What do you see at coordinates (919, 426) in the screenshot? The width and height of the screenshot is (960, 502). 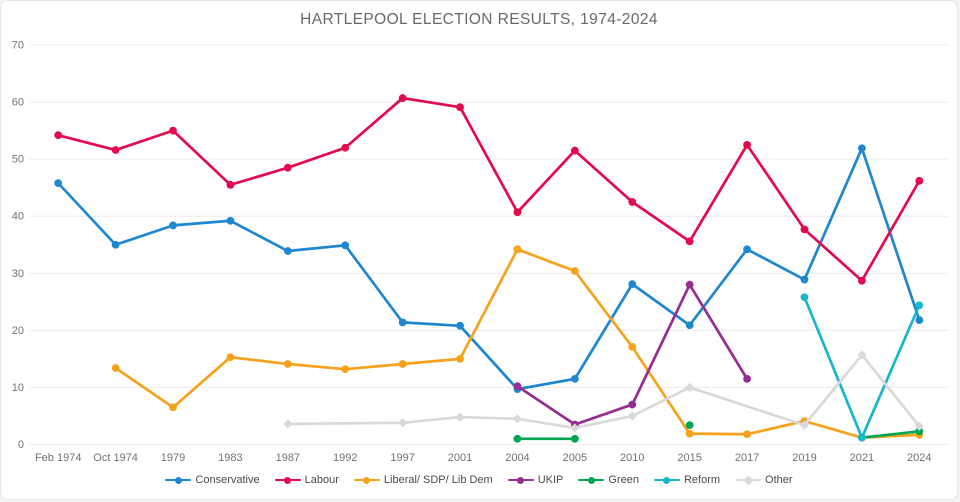 I see `point-other-2024` at bounding box center [919, 426].